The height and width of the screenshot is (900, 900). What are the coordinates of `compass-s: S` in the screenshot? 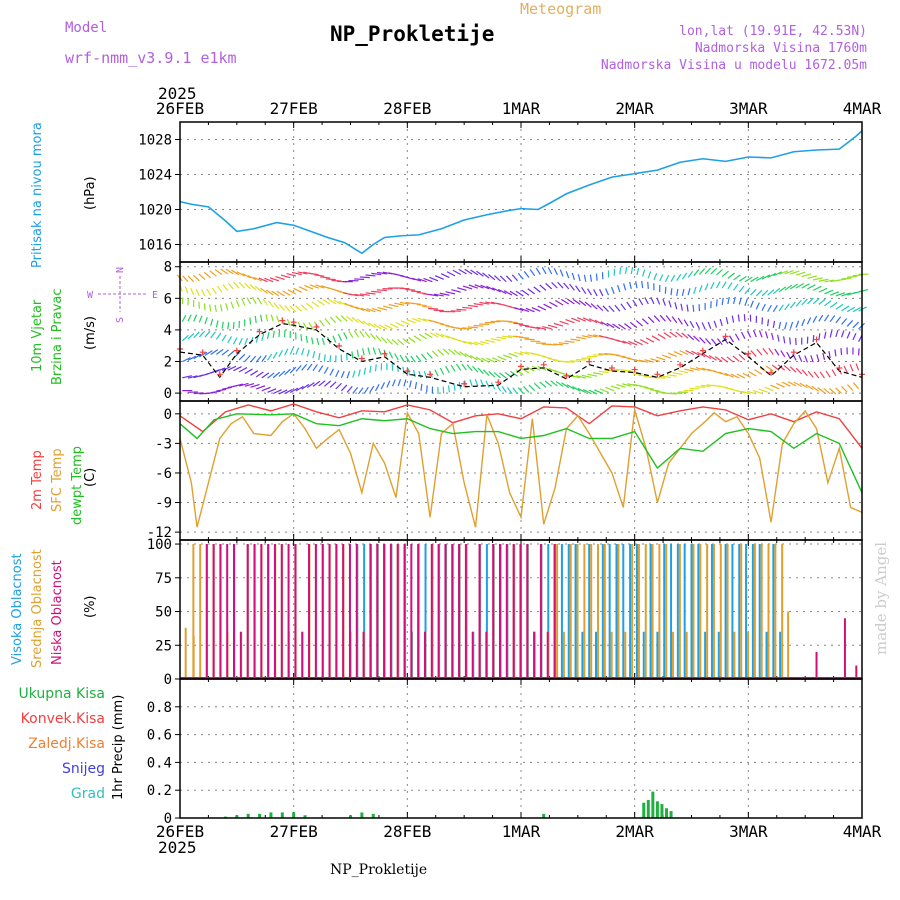 It's located at (120, 320).